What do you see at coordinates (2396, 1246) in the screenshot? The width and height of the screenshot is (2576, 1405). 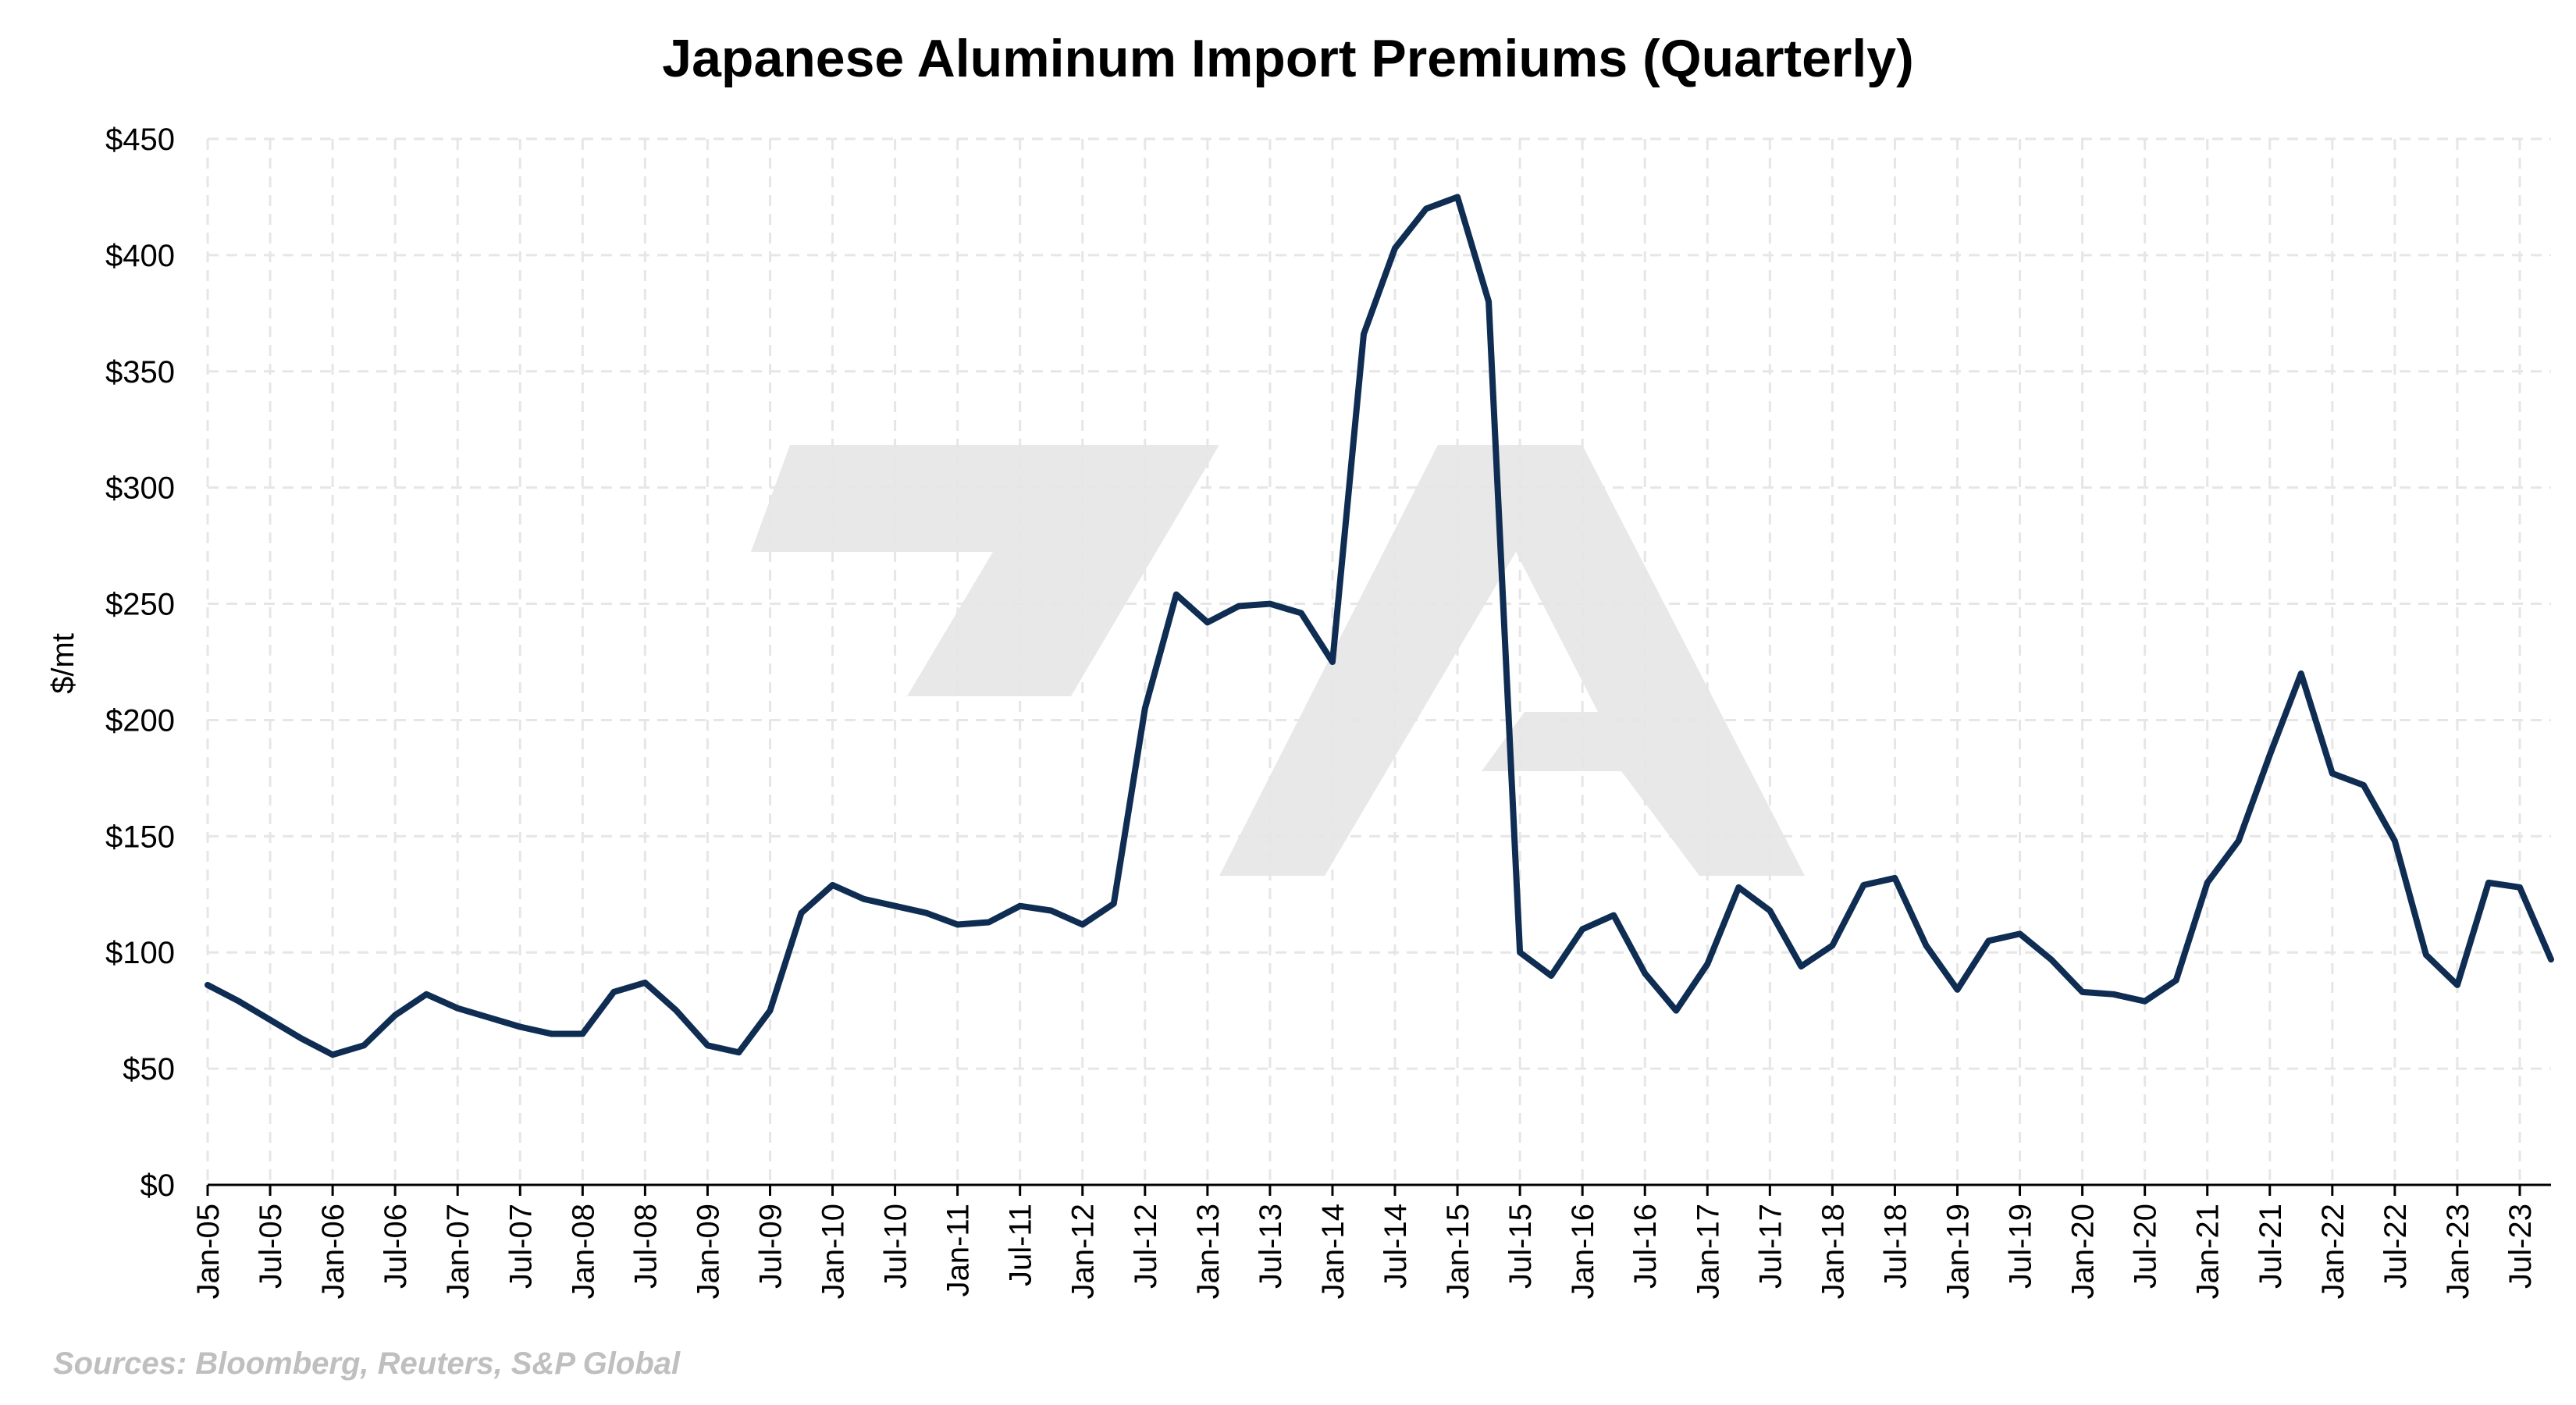 I see `x-tick-label: Jul-22` at bounding box center [2396, 1246].